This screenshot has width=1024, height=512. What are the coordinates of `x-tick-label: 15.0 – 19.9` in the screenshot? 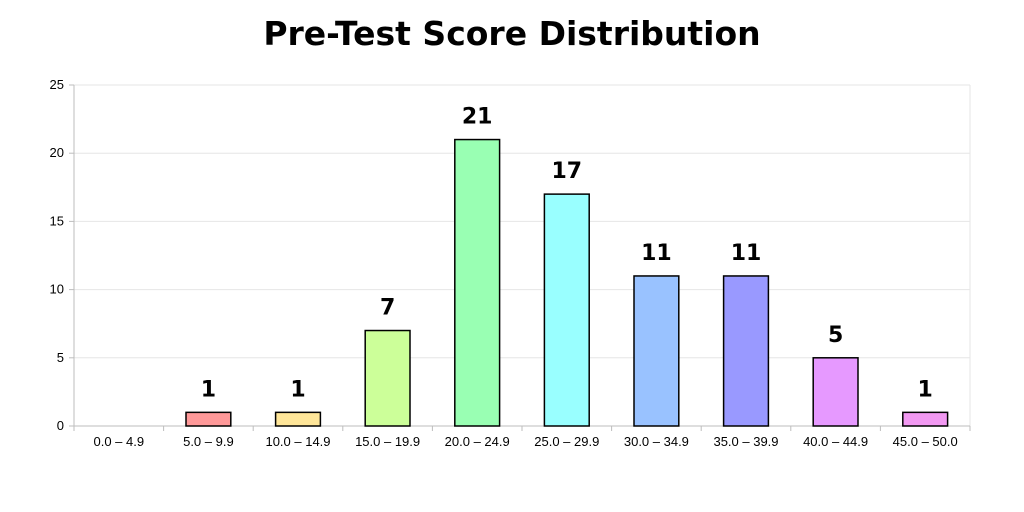 It's located at (387, 441).